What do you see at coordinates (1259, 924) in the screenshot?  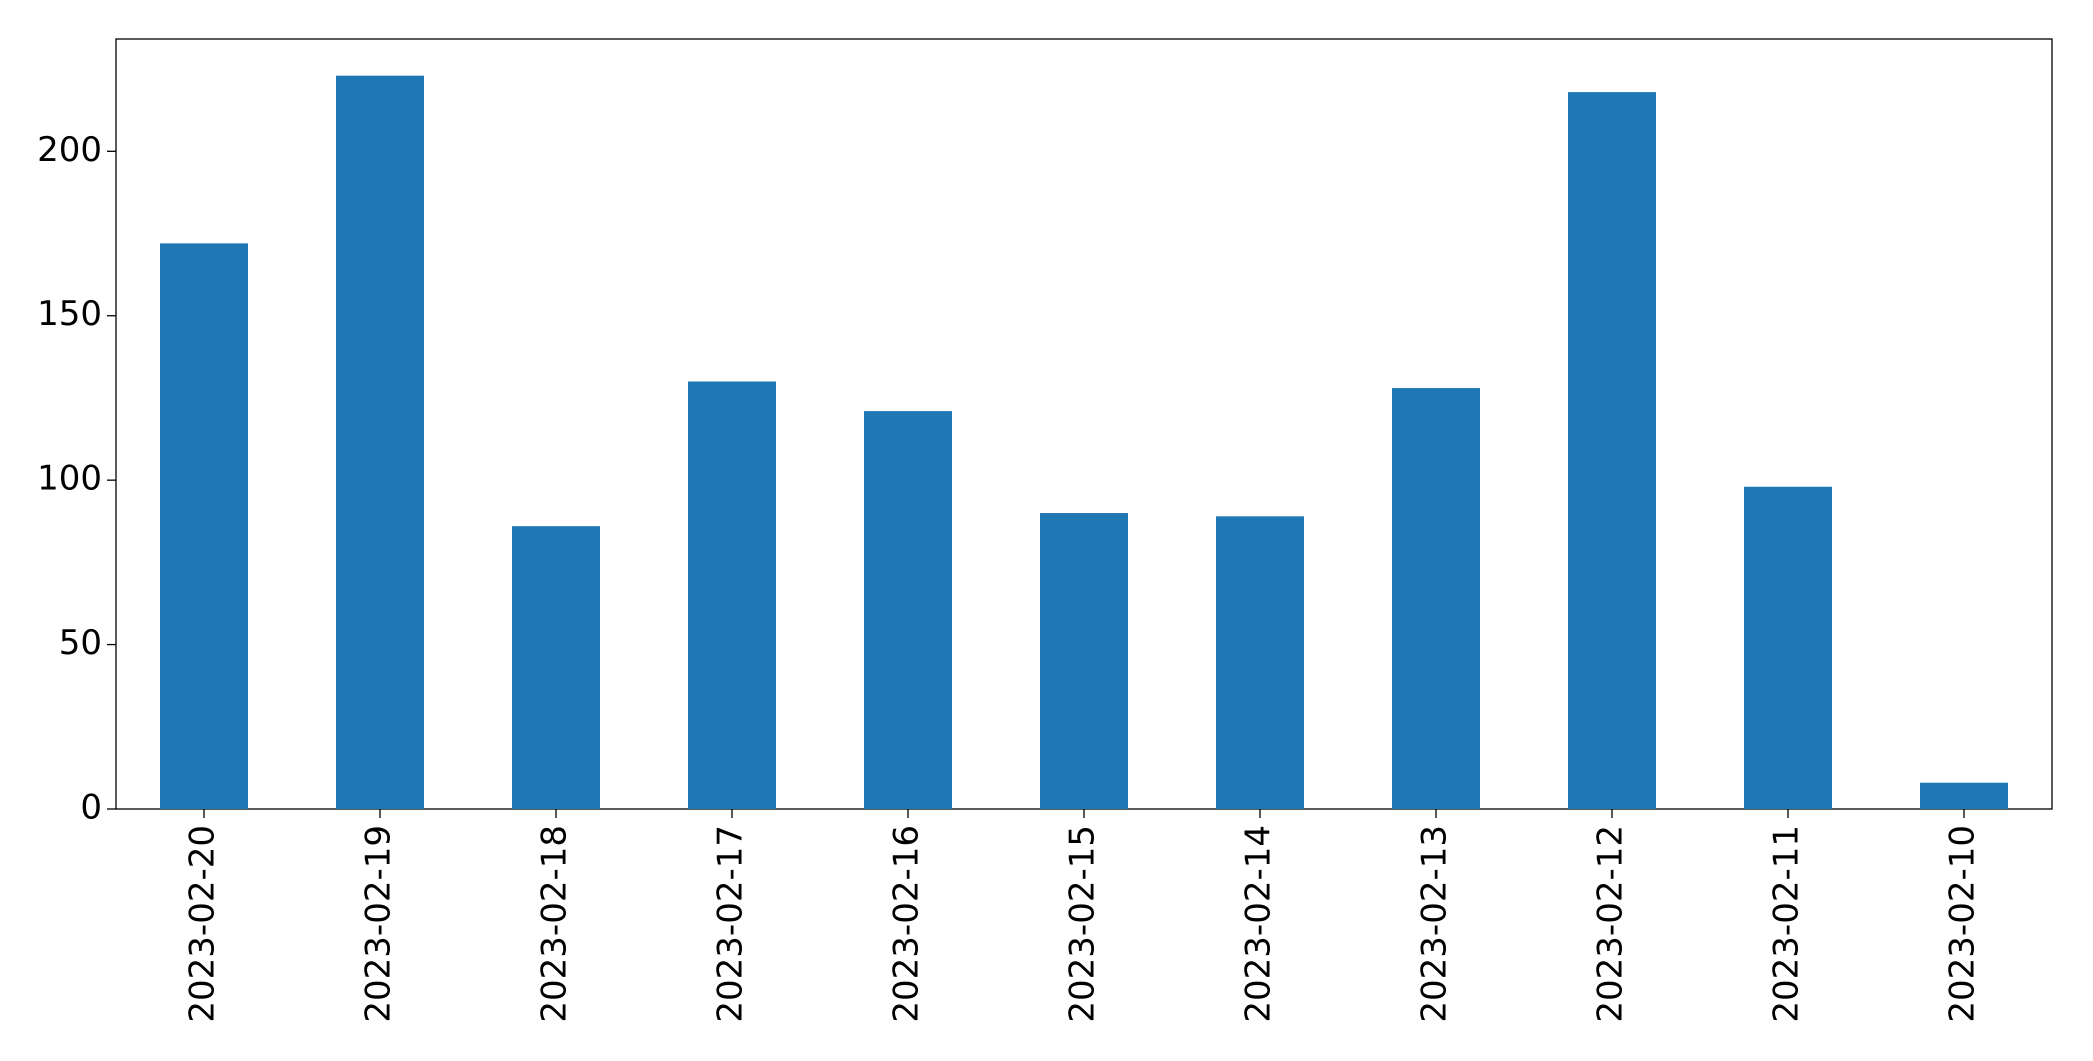 I see `x-tick-label: 2023-02-14` at bounding box center [1259, 924].